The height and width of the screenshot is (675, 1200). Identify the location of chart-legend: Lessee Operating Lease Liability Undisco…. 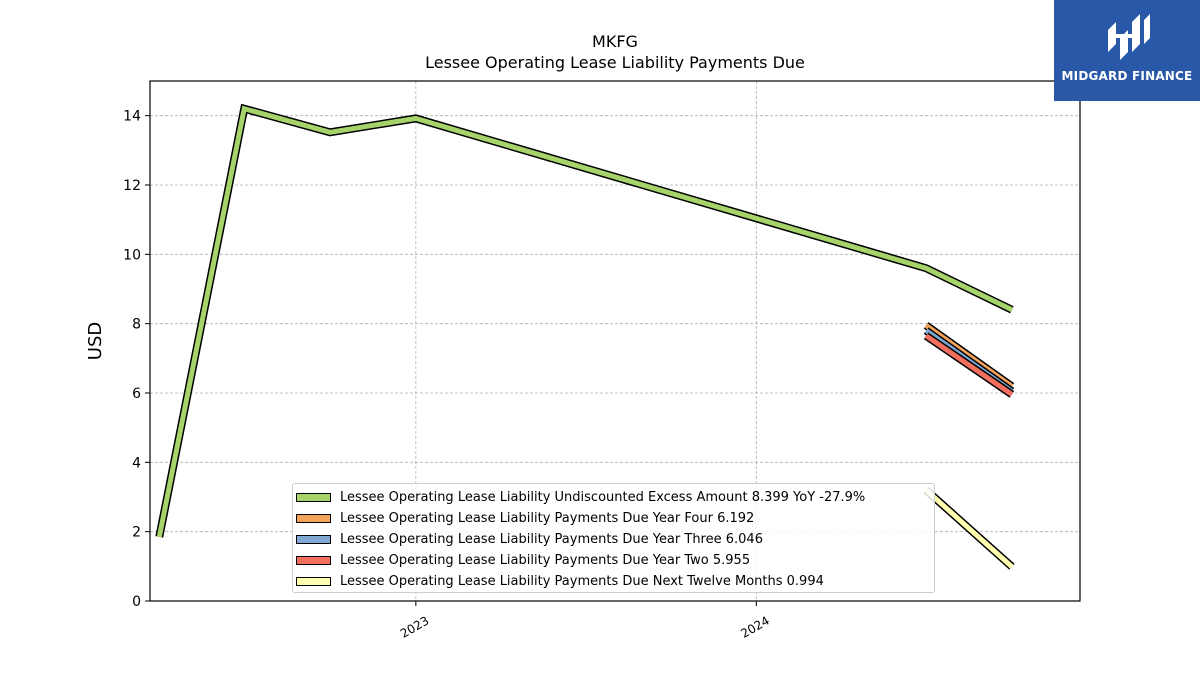
(613, 538).